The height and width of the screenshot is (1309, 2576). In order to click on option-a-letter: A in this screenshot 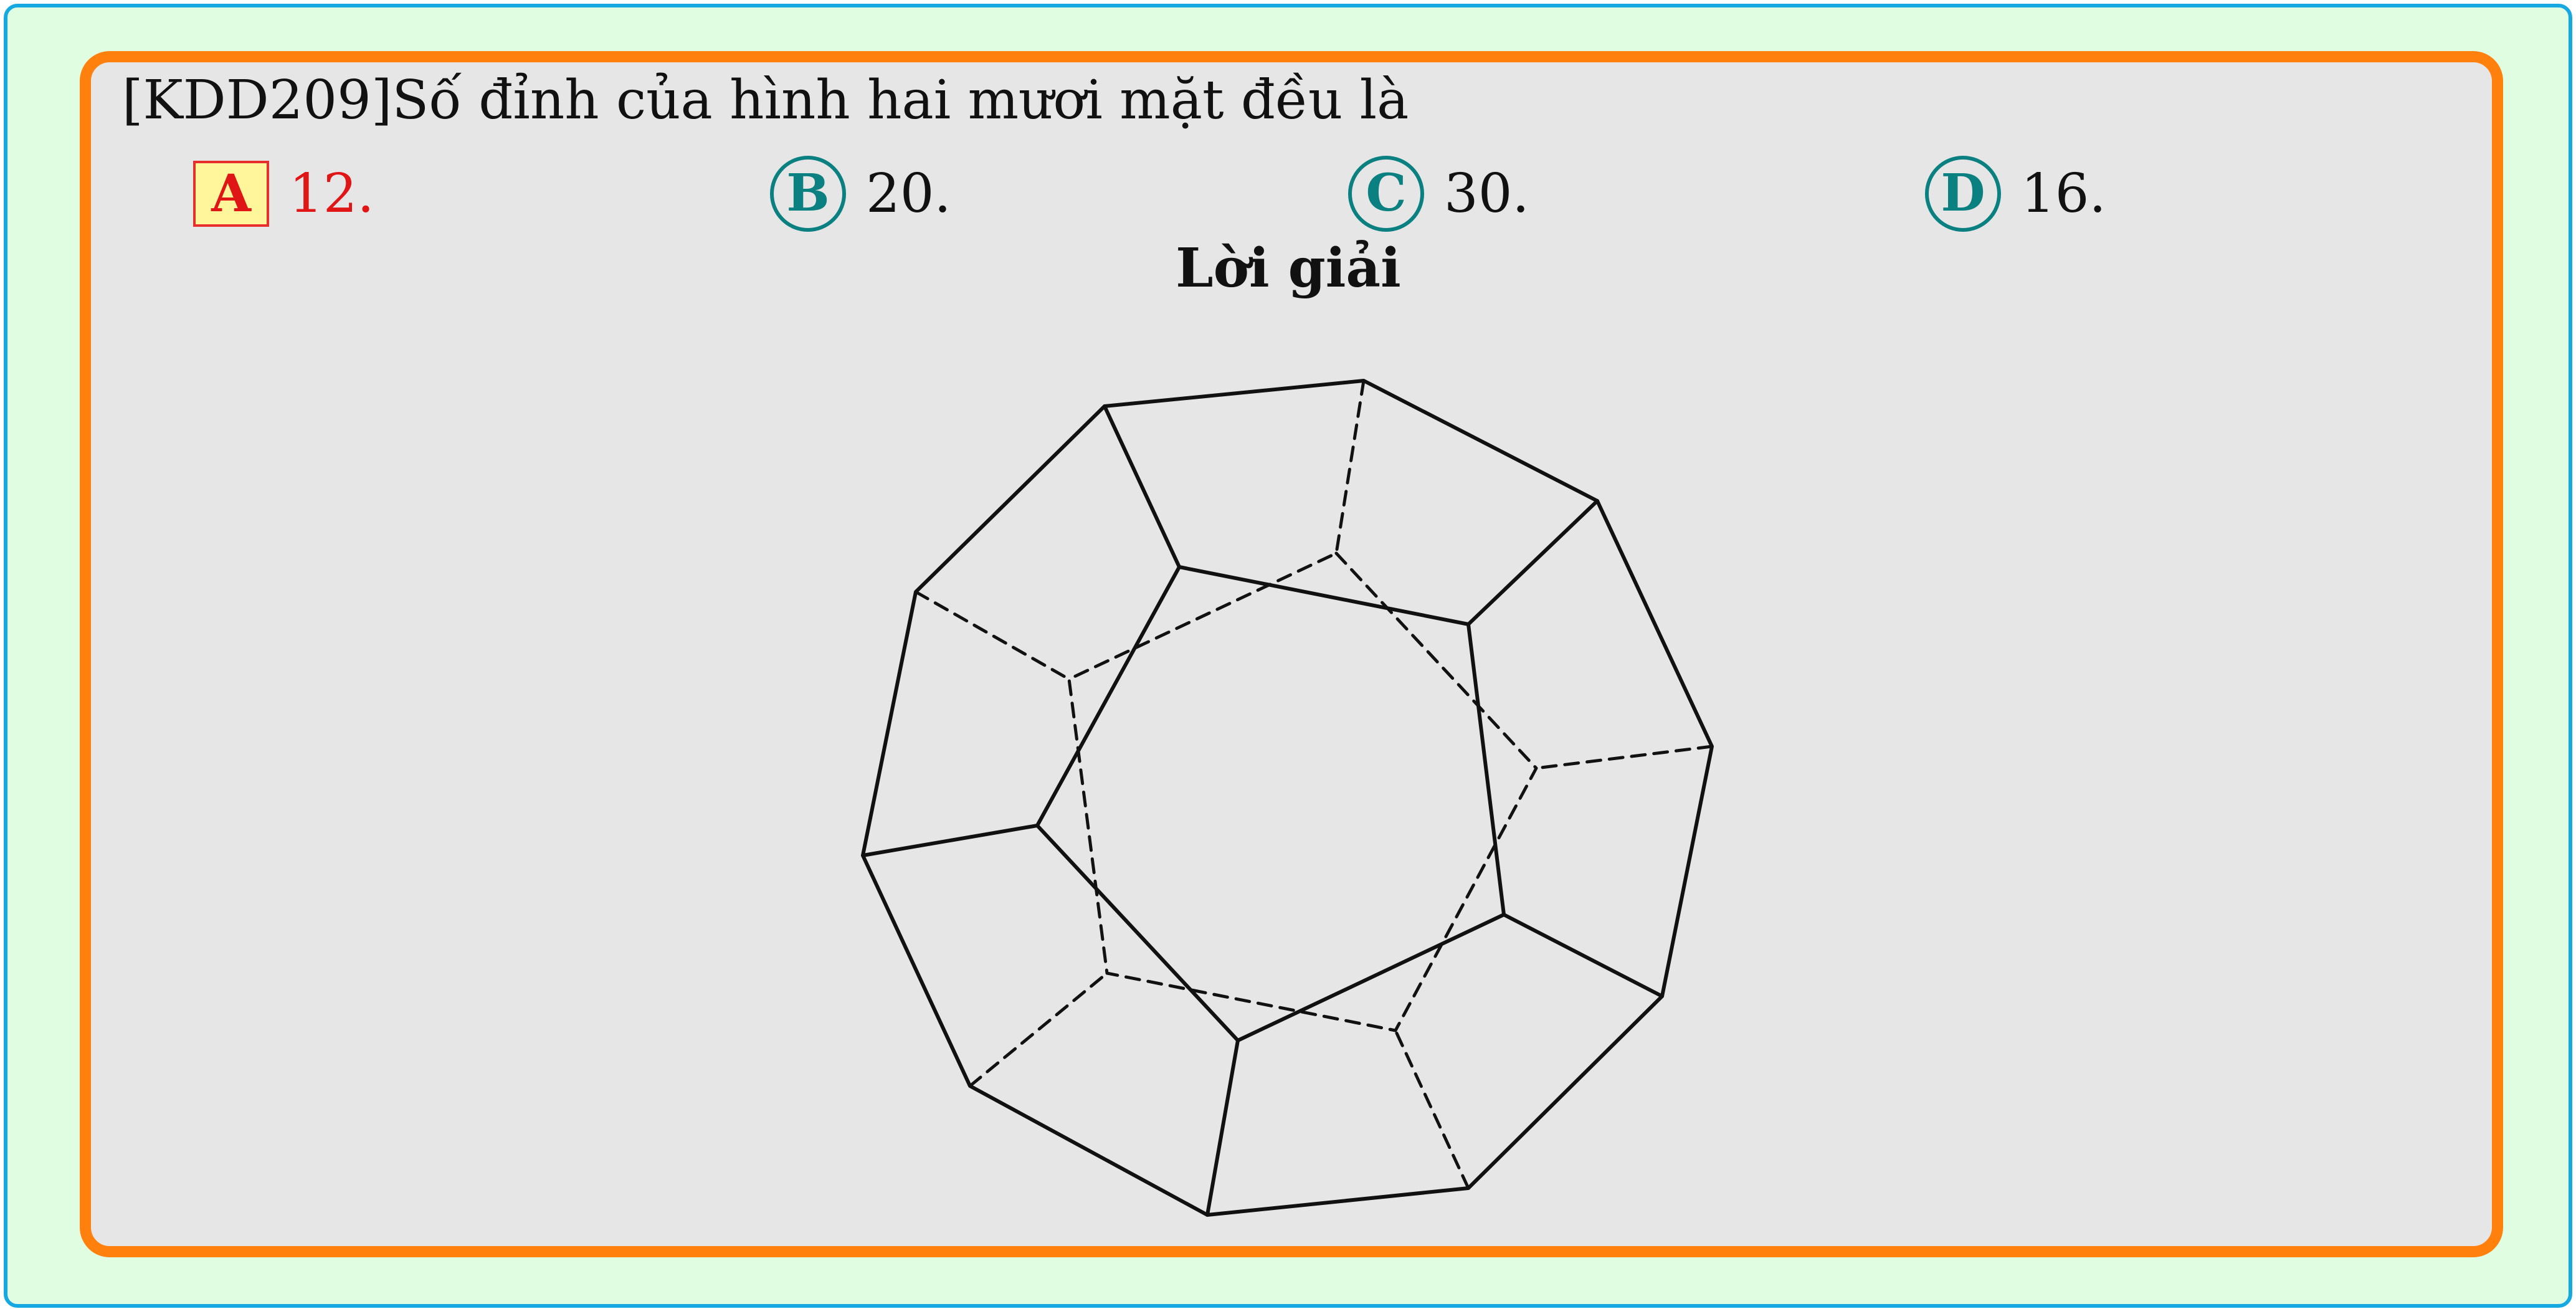, I will do `click(231, 194)`.